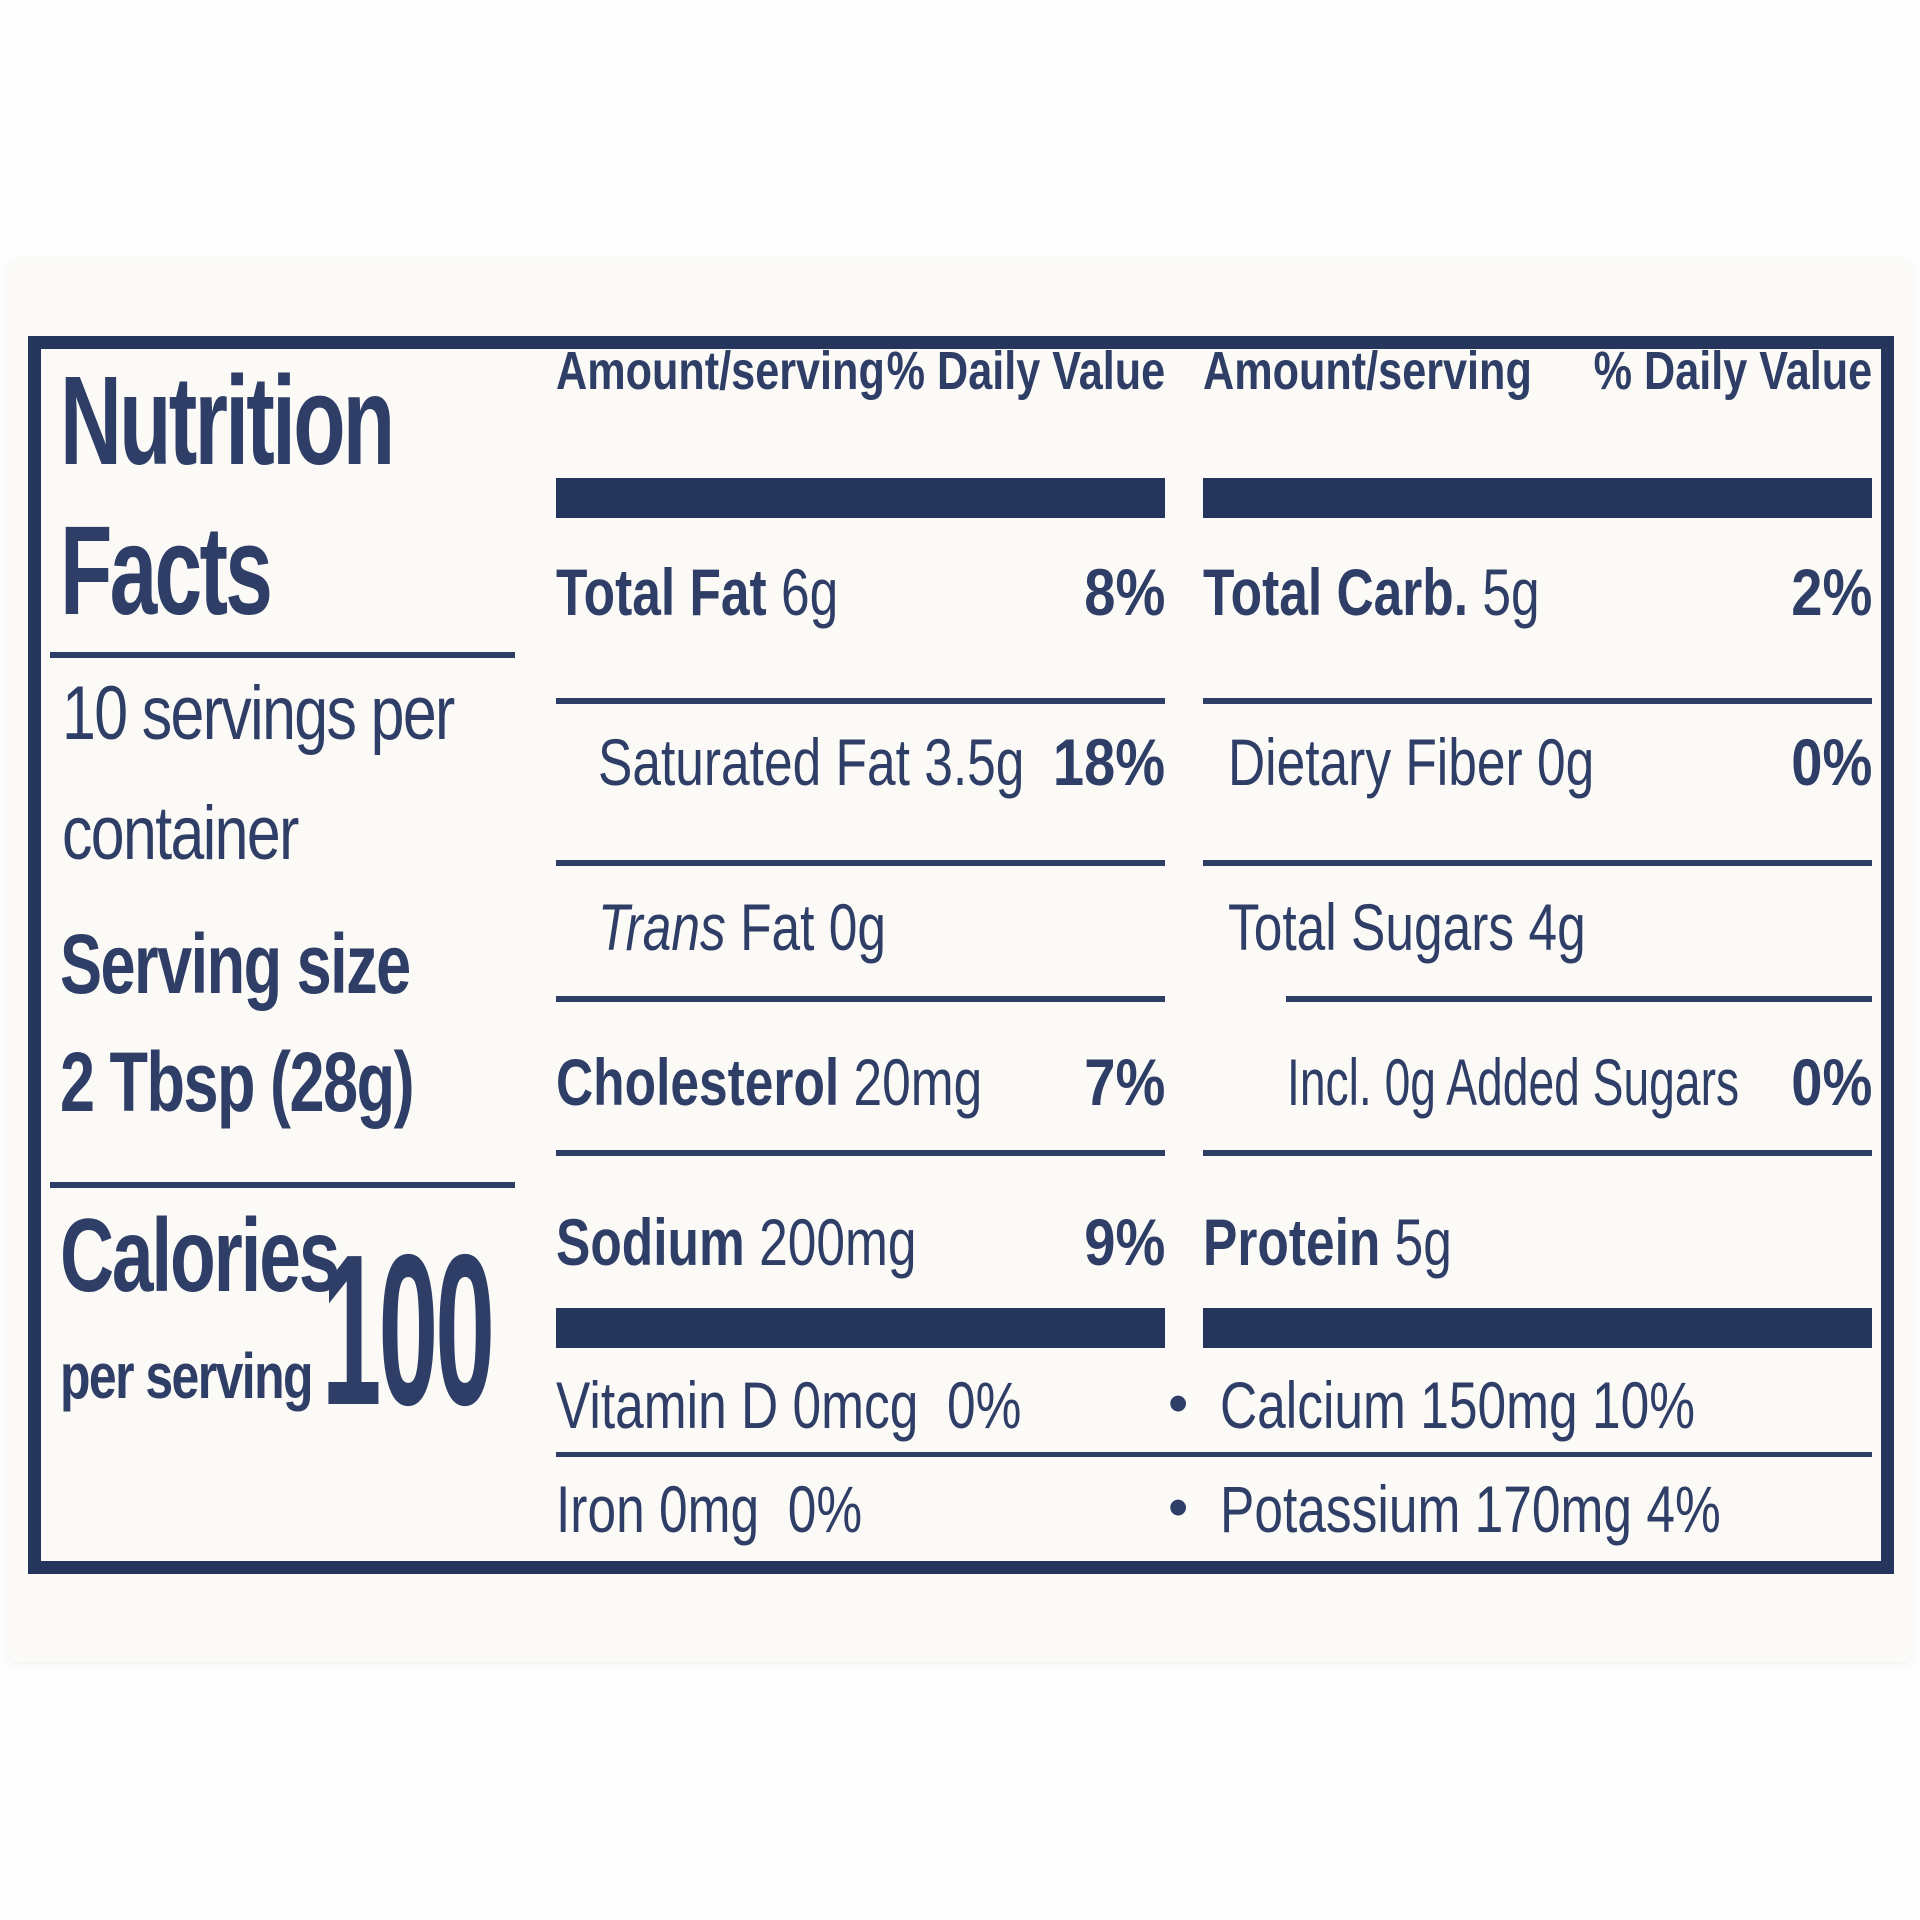  What do you see at coordinates (1579, 1082) in the screenshot?
I see `row-added-sugars: Incl. 0g Added Sugars 0%` at bounding box center [1579, 1082].